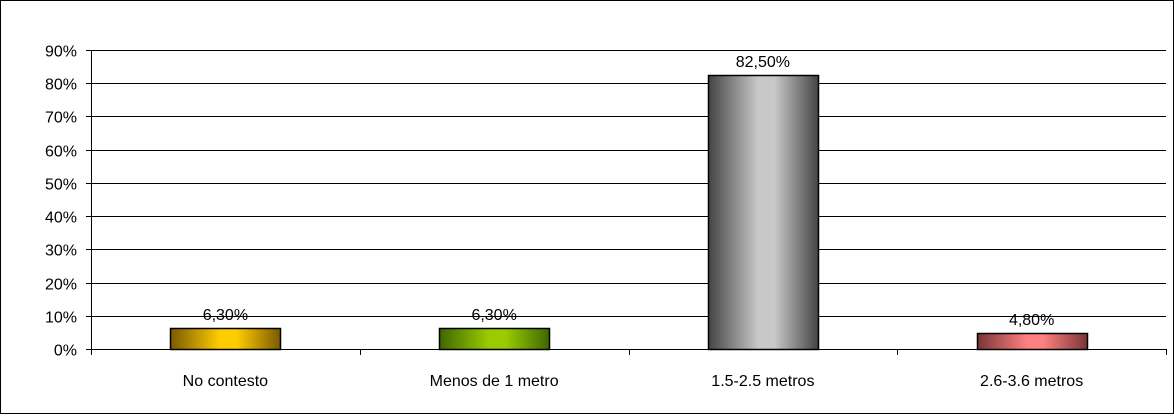 The width and height of the screenshot is (1174, 419). Describe the element at coordinates (61, 218) in the screenshot. I see `y-tick-label: 40%` at that location.